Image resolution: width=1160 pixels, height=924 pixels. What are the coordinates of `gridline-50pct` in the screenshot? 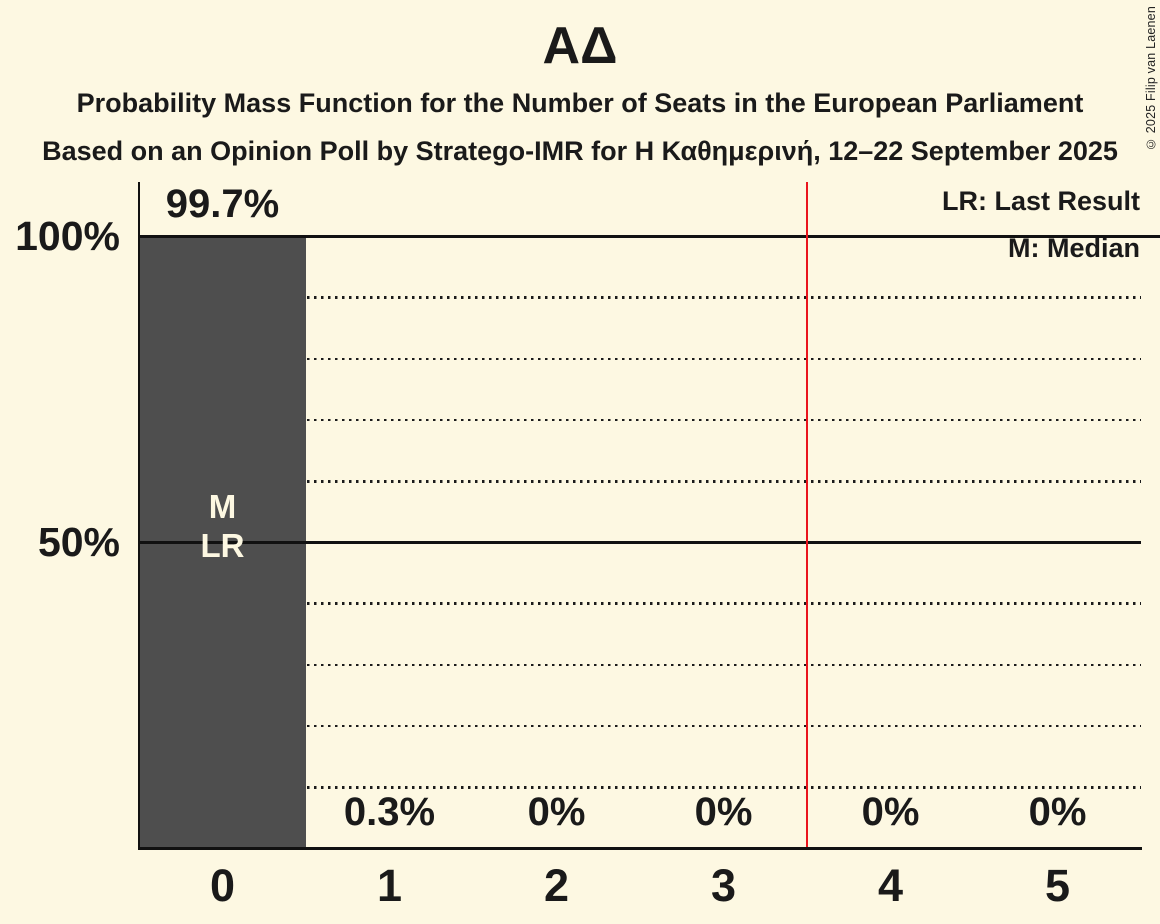 It's located at (640, 542).